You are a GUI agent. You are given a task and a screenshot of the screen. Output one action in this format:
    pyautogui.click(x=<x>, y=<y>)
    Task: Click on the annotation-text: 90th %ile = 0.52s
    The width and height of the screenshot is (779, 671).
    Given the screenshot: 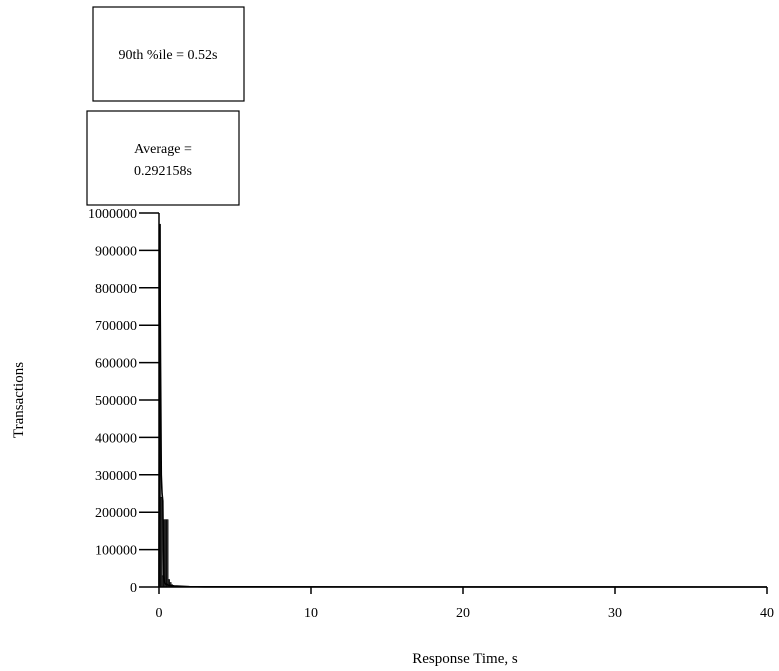 What is the action you would take?
    pyautogui.click(x=168, y=55)
    